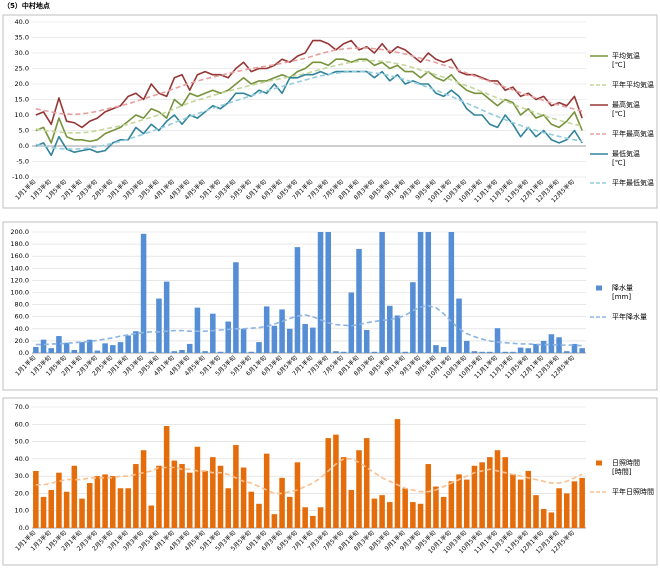 Image resolution: width=660 pixels, height=568 pixels. What do you see at coordinates (626, 109) in the screenshot?
I see `legend-label: 最高気温 [℃]` at bounding box center [626, 109].